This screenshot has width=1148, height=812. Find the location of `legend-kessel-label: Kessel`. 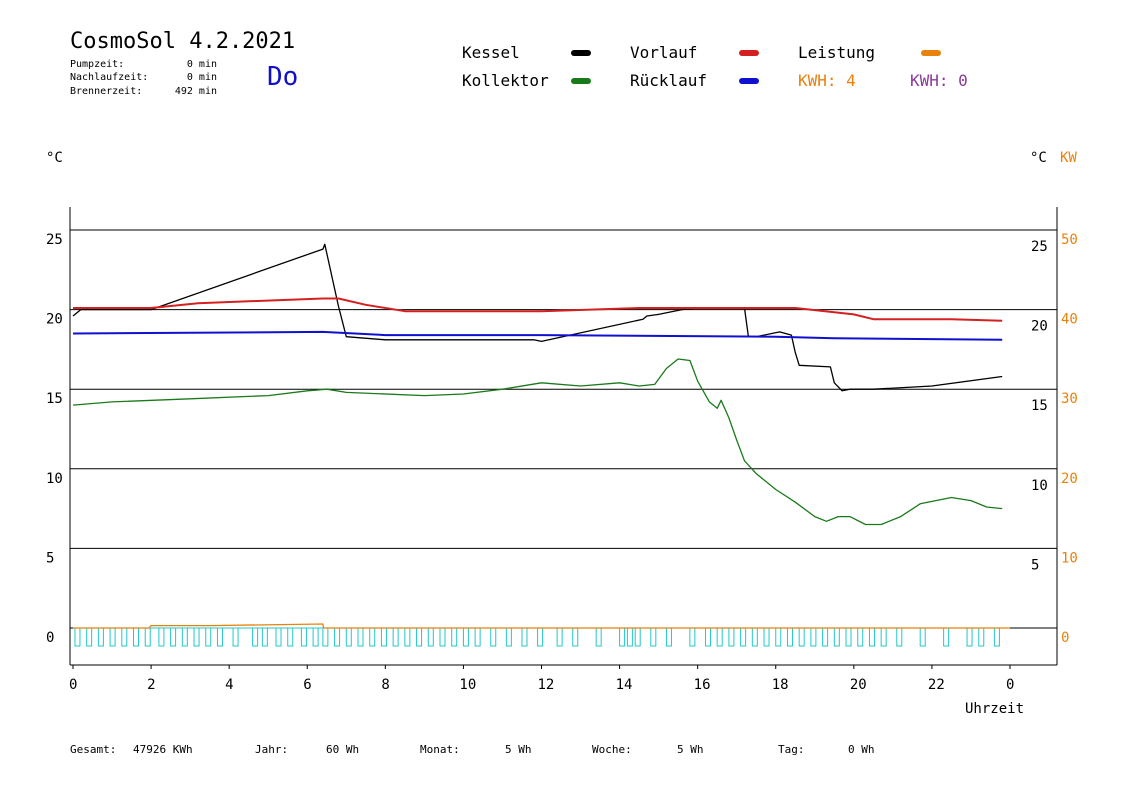

legend-kessel-label: Kessel is located at coordinates (491, 52).